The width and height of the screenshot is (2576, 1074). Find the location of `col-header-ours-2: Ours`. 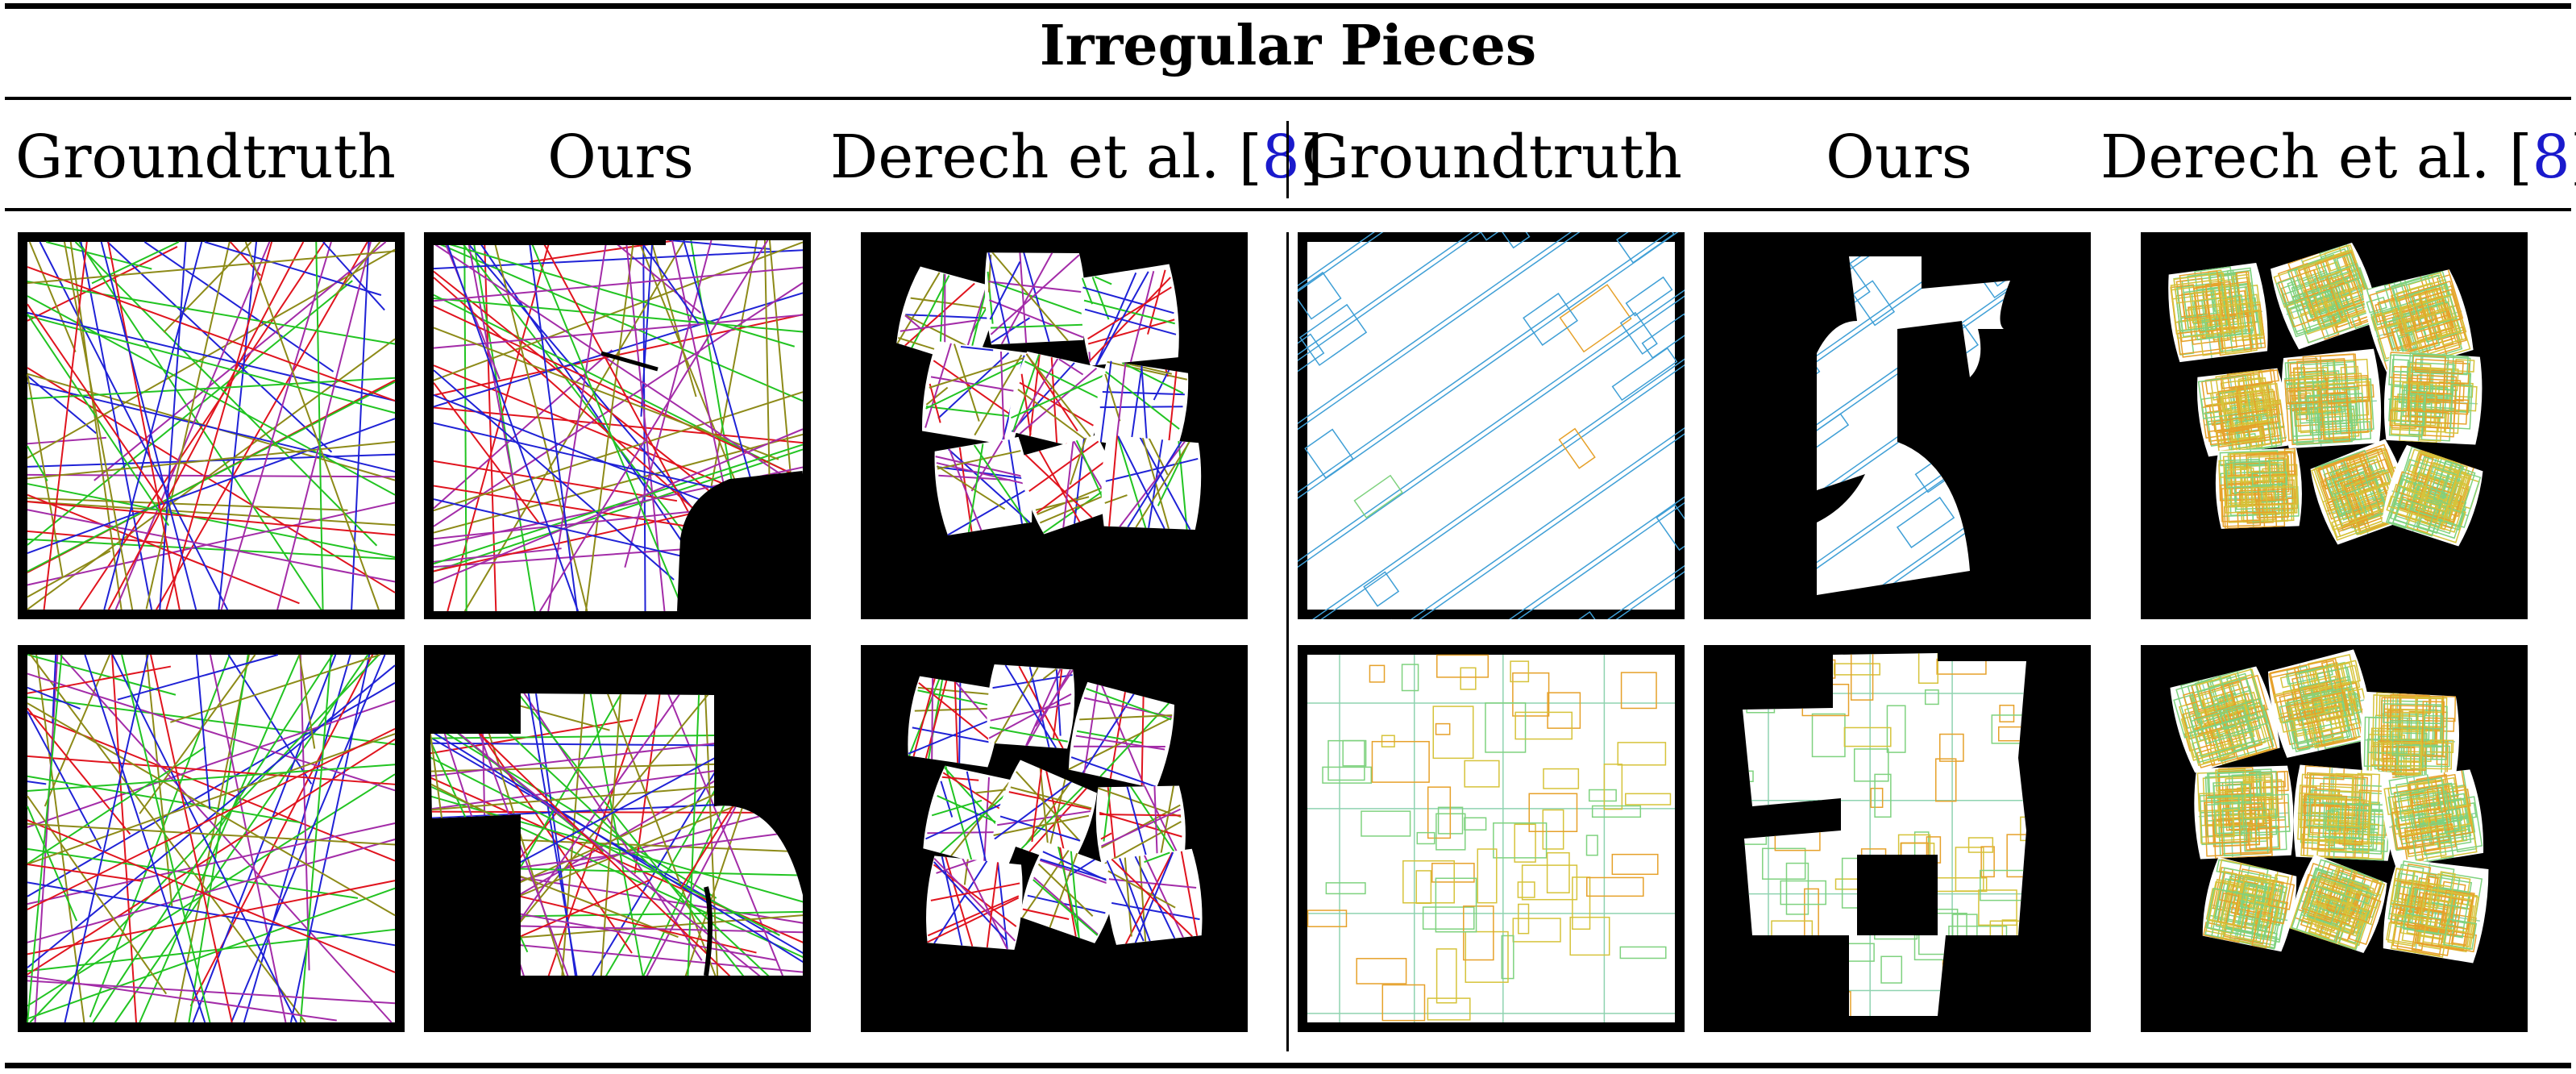

col-header-ours-2: Ours is located at coordinates (1899, 157).